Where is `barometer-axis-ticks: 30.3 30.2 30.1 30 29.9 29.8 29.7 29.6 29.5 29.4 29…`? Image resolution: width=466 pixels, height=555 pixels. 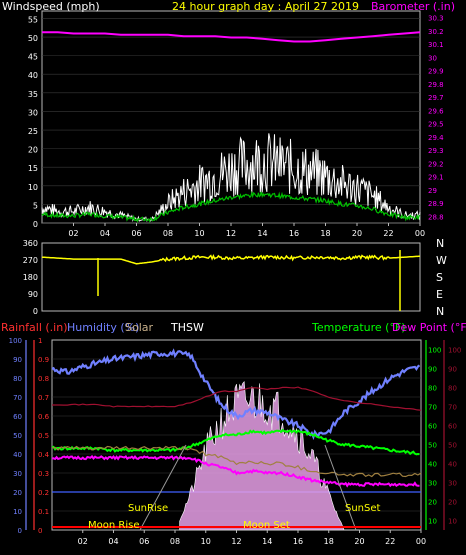
barometer-axis-ticks: 30.3 30.2 30.1 30 29.9 29.8 29.7 29.6 29.5 29.4 29… is located at coordinates (436, 118).